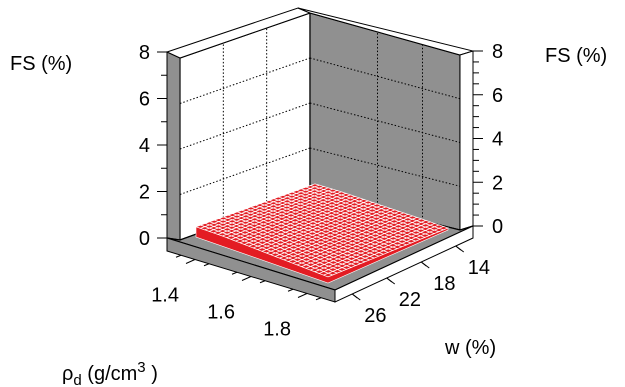 This screenshot has width=625, height=387. What do you see at coordinates (470, 348) in the screenshot?
I see `y-axis-title: w (%)` at bounding box center [470, 348].